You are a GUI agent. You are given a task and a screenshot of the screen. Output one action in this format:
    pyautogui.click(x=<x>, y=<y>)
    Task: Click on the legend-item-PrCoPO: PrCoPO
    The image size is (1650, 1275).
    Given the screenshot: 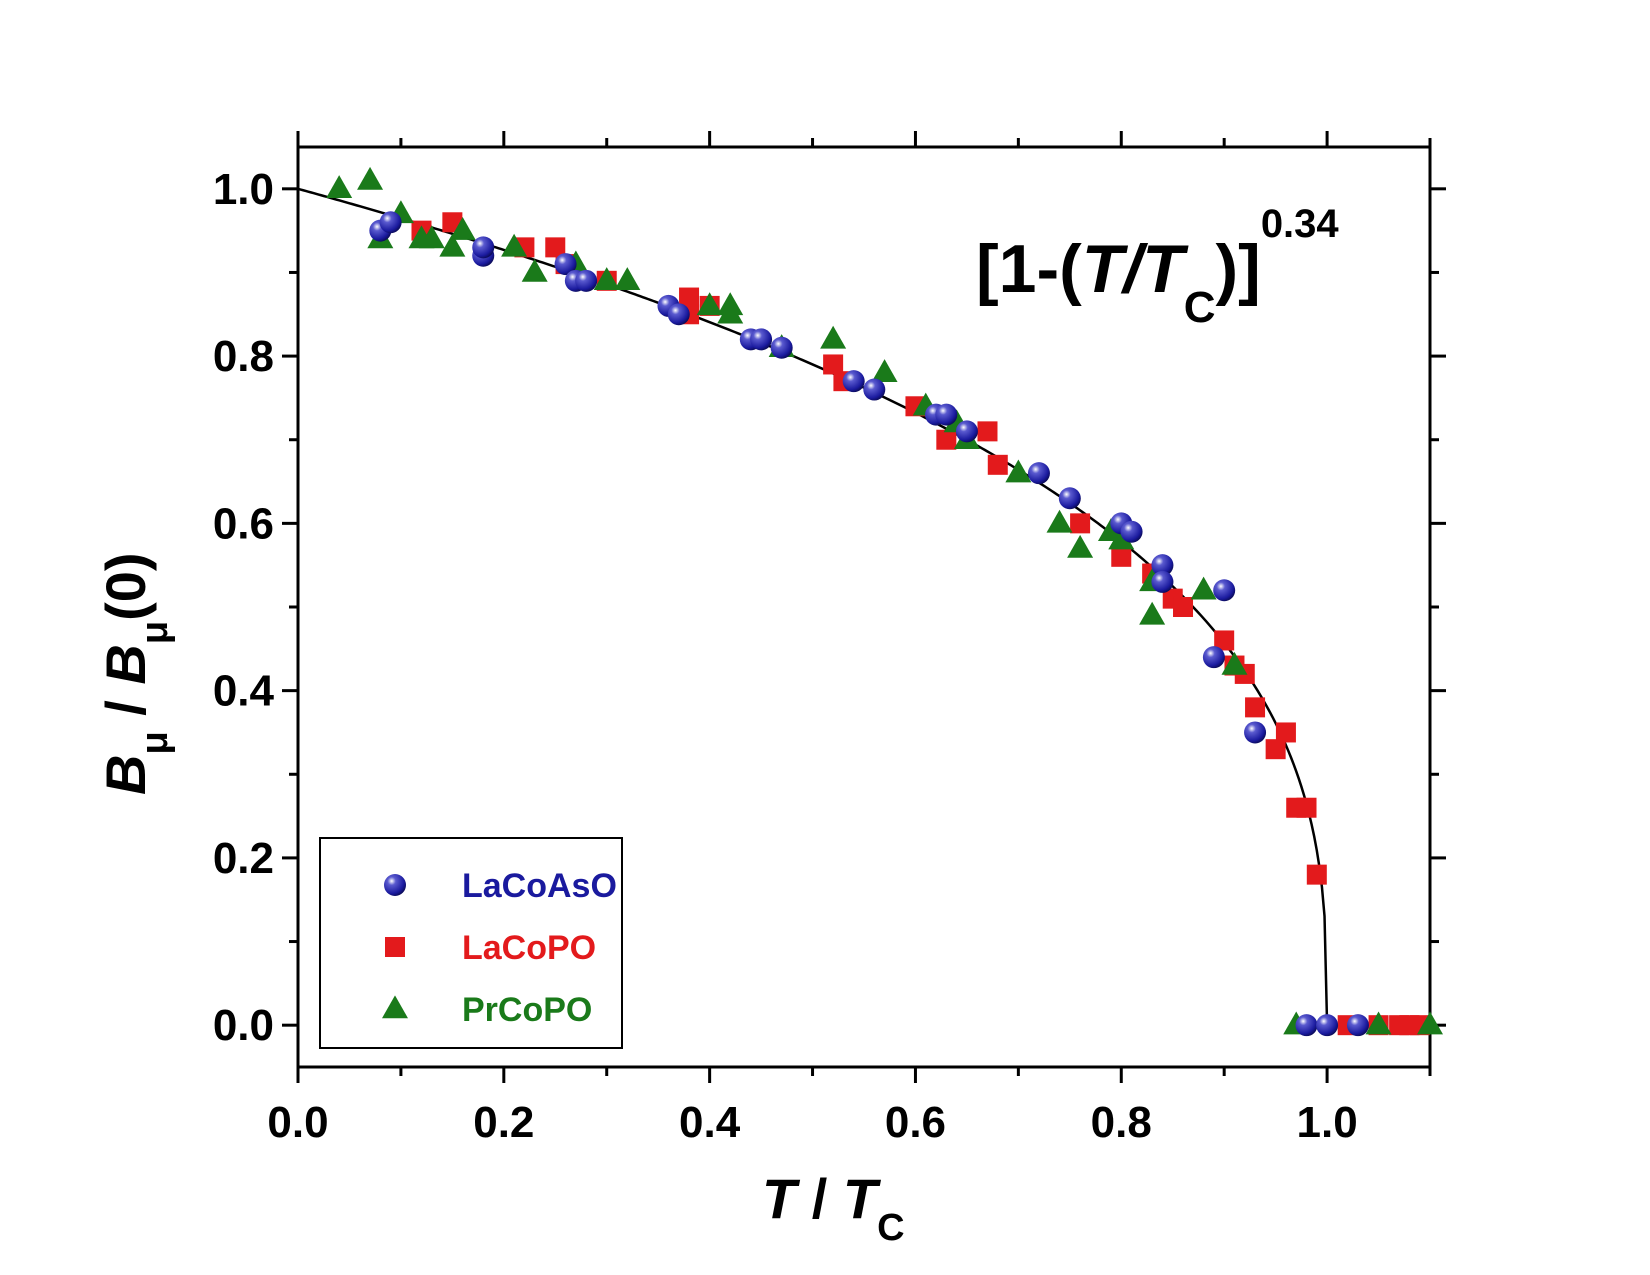 What is the action you would take?
    pyautogui.click(x=487, y=1010)
    